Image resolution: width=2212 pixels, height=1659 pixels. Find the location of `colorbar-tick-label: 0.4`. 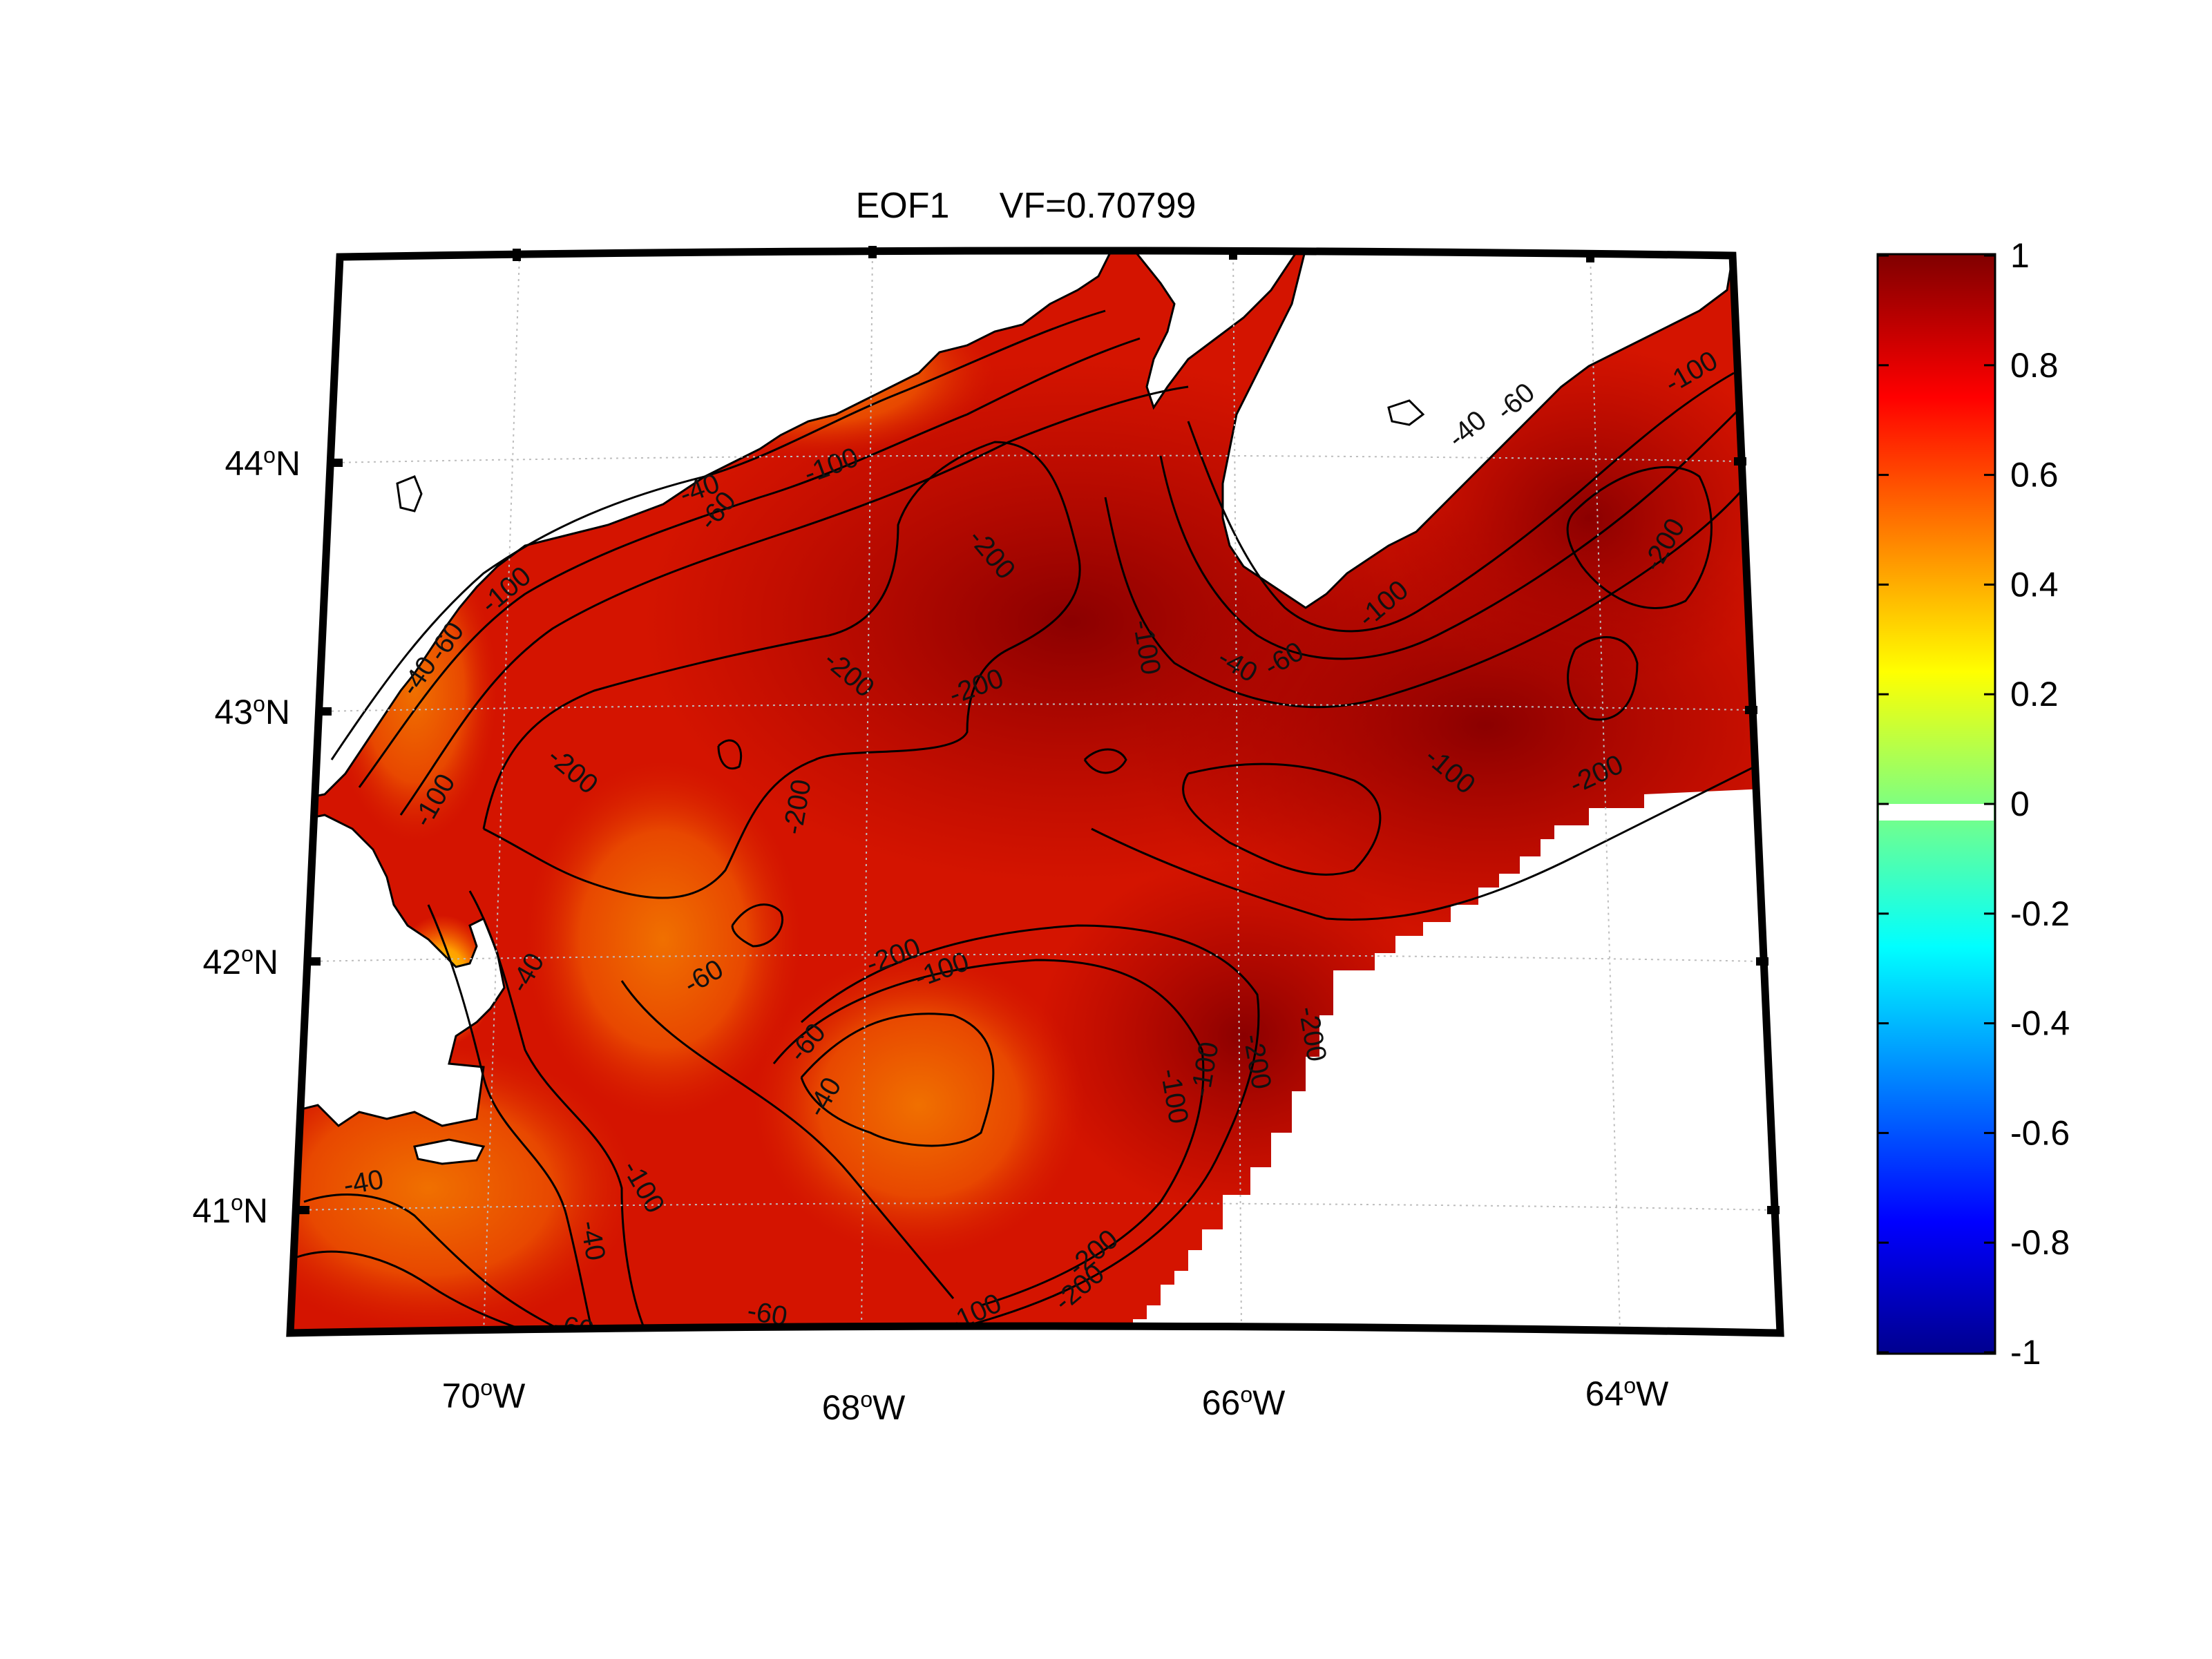

colorbar-tick-label: 0.4 is located at coordinates (2034, 584).